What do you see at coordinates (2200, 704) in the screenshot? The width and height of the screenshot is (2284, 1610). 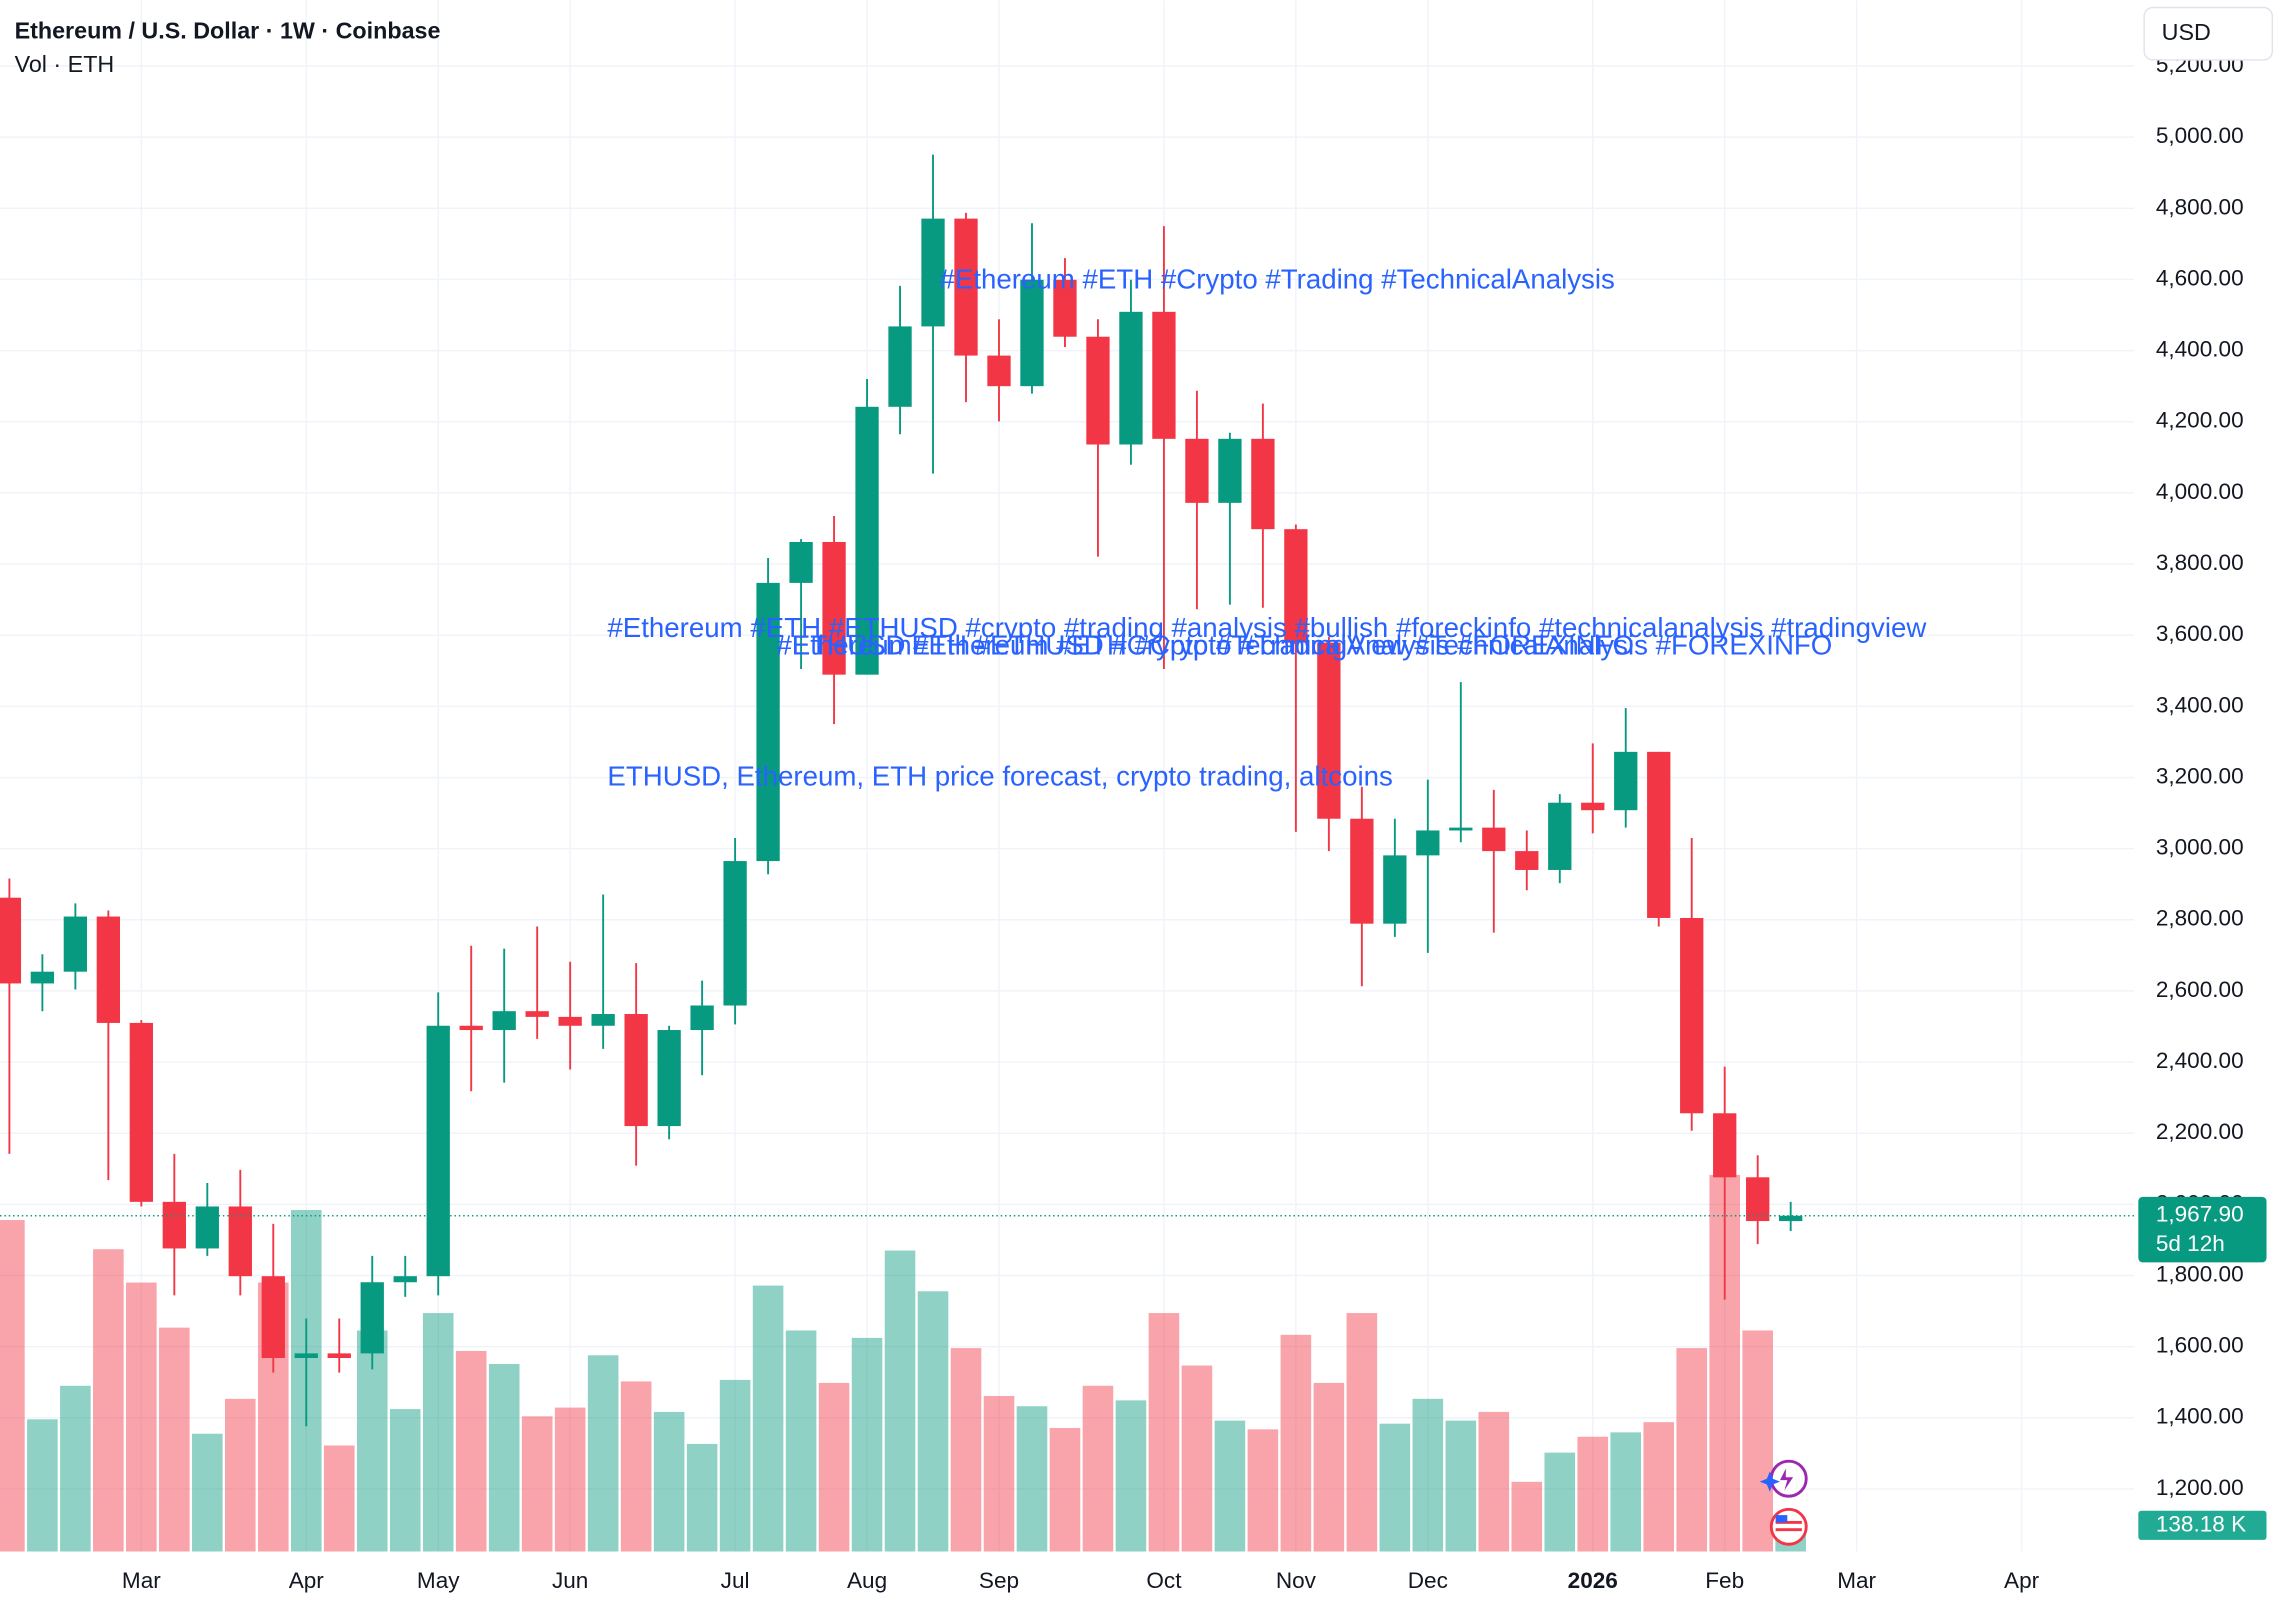 I see `y-tick-label: 3,400.00` at bounding box center [2200, 704].